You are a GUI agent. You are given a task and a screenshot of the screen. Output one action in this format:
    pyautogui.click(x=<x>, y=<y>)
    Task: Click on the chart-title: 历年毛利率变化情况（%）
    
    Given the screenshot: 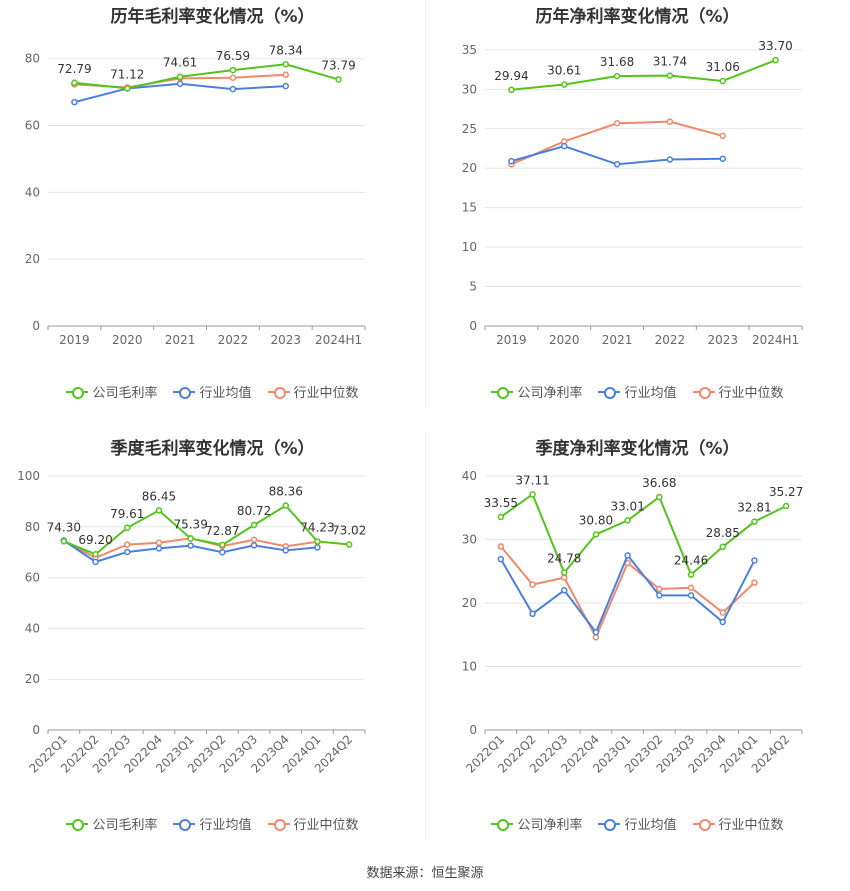 What is the action you would take?
    pyautogui.click(x=212, y=17)
    